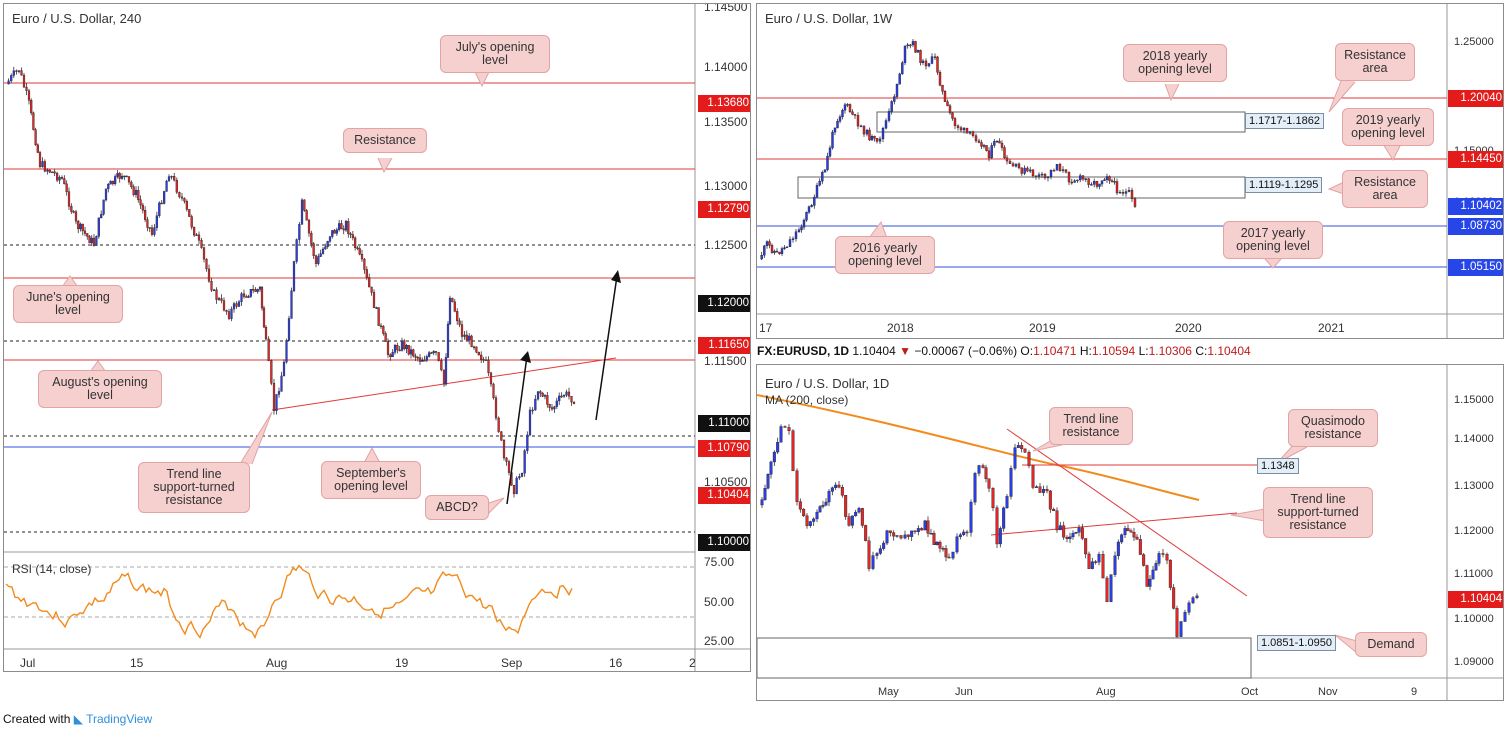 The image size is (1507, 729). Describe the element at coordinates (964, 692) in the screenshot. I see `daily-time-tick-1: Jun` at that location.